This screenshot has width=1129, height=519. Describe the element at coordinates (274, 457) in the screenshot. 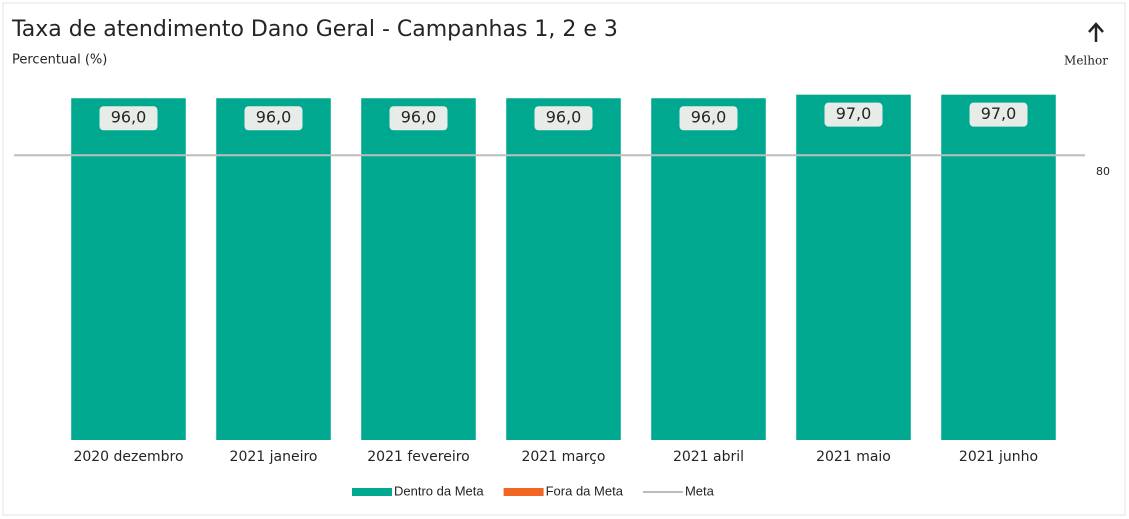

I see `x-tick-label: 2021 janeiro` at that location.